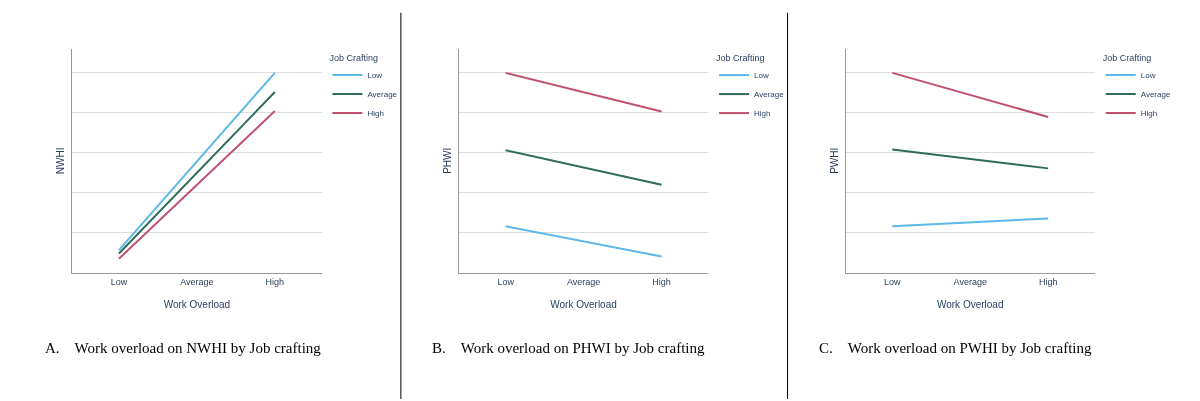 This screenshot has width=1200, height=401. Describe the element at coordinates (61, 161) in the screenshot. I see `y-axis-title: NWHI` at that location.